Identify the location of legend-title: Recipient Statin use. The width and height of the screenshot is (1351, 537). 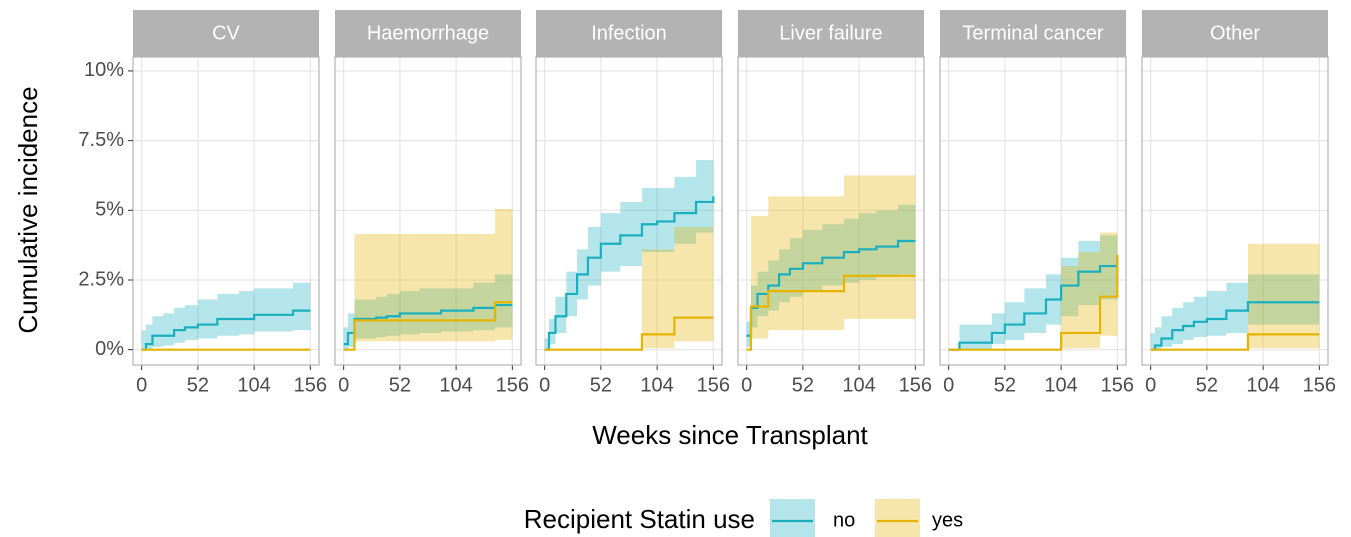
(639, 519).